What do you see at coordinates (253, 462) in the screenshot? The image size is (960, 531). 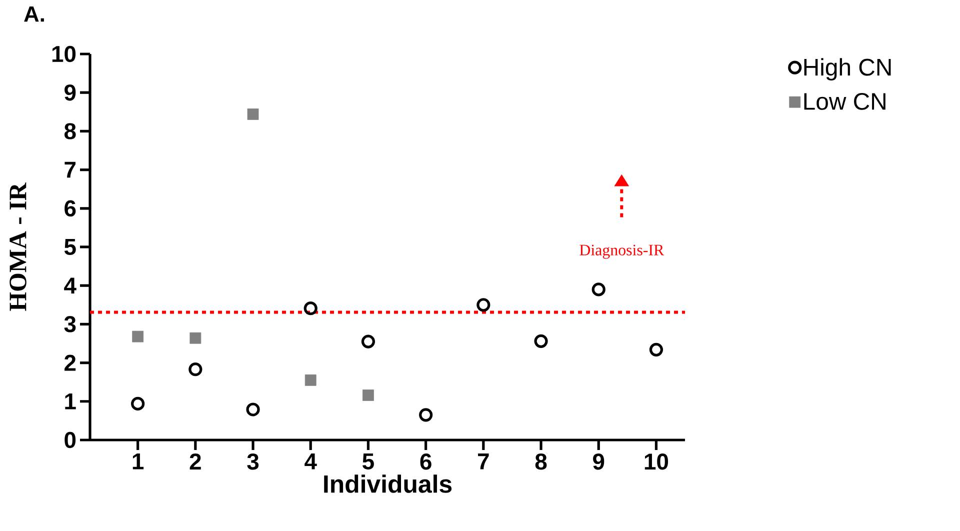 I see `x-tick-label: 3` at bounding box center [253, 462].